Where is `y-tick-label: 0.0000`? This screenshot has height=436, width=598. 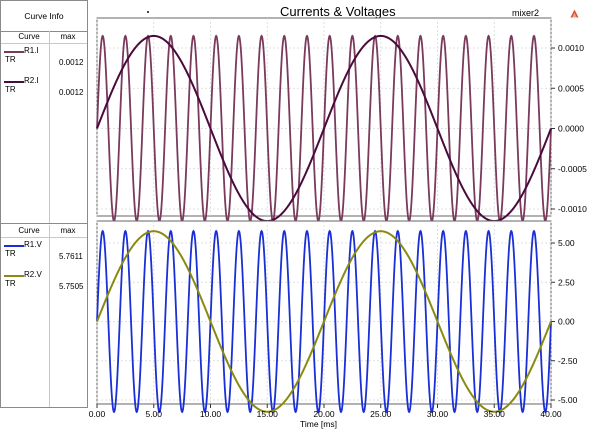 y-tick-label: 0.0000 is located at coordinates (571, 129).